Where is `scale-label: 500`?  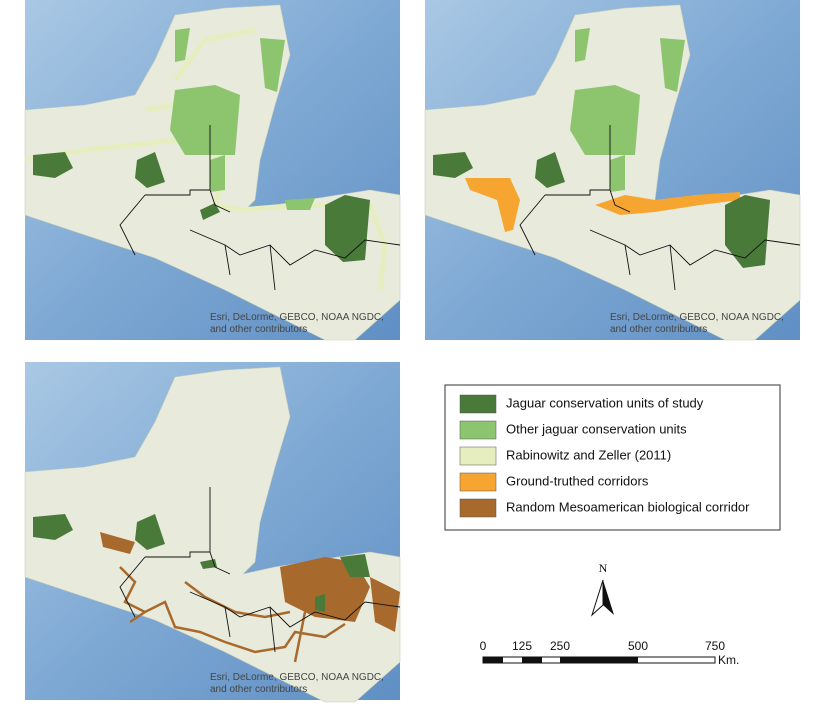
scale-label: 500 is located at coordinates (638, 646).